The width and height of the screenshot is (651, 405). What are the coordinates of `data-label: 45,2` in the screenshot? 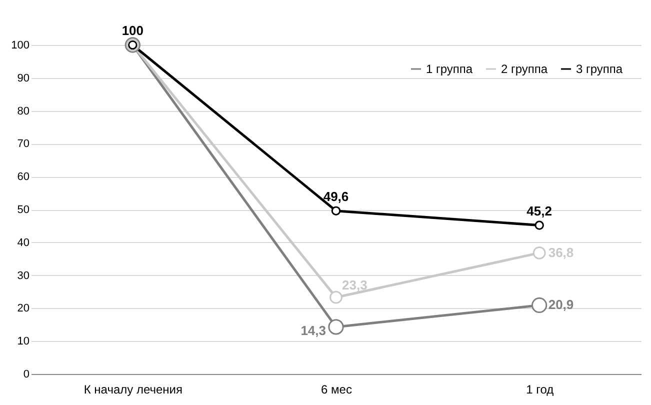 It's located at (539, 210).